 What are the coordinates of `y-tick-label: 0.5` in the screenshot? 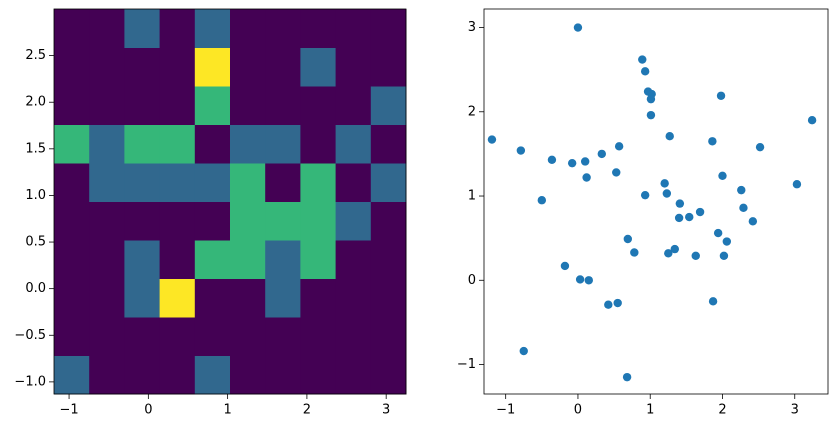 It's located at (35, 242).